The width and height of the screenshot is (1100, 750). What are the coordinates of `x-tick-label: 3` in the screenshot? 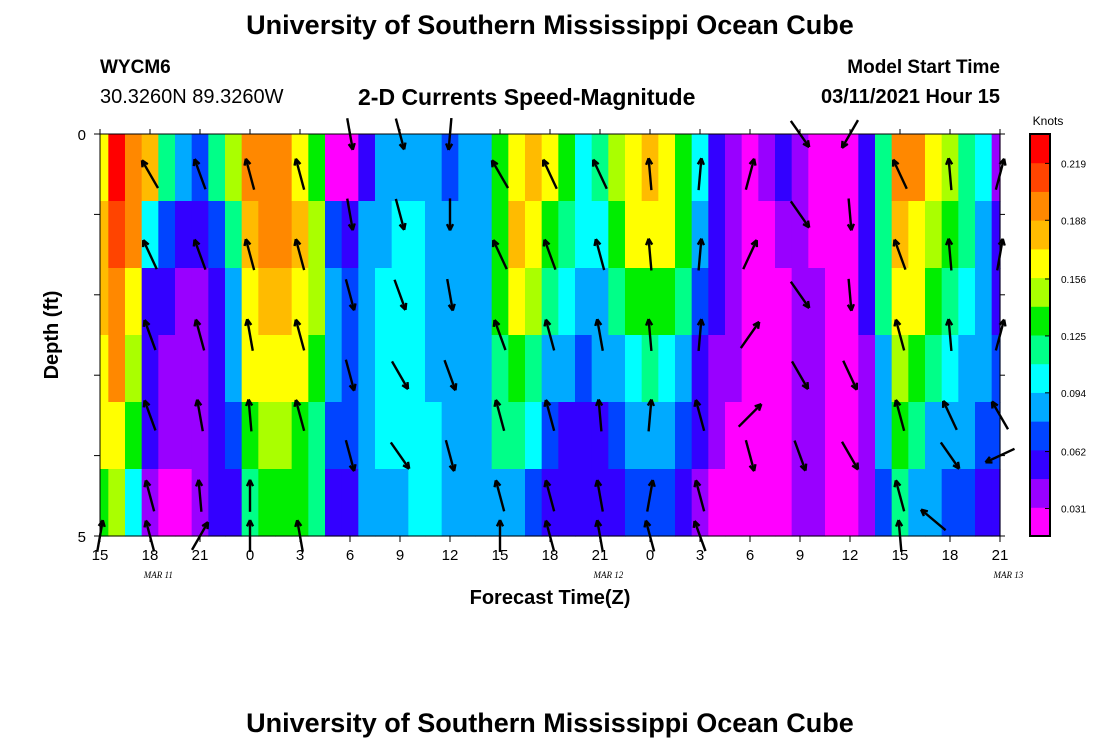 It's located at (300, 555).